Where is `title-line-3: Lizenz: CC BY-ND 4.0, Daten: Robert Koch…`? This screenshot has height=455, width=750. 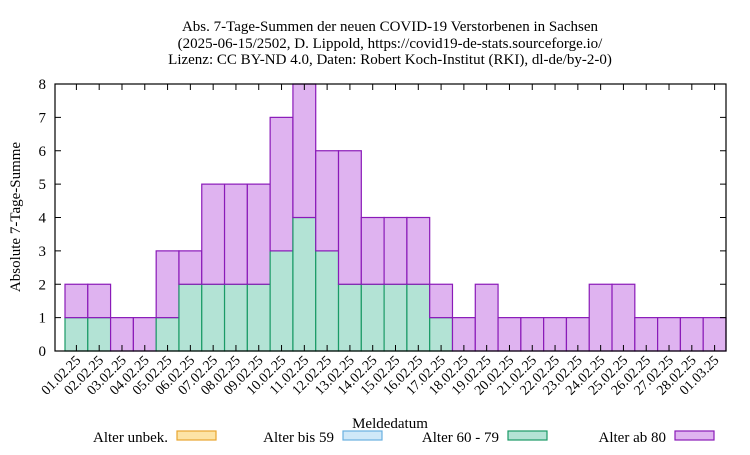 title-line-3: Lizenz: CC BY-ND 4.0, Daten: Robert Koch… is located at coordinates (390, 60).